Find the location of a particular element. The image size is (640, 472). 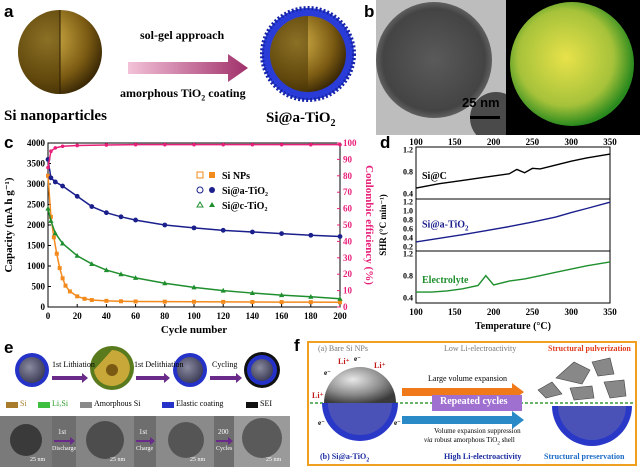

legend-swatch-si is located at coordinates (12, 405).